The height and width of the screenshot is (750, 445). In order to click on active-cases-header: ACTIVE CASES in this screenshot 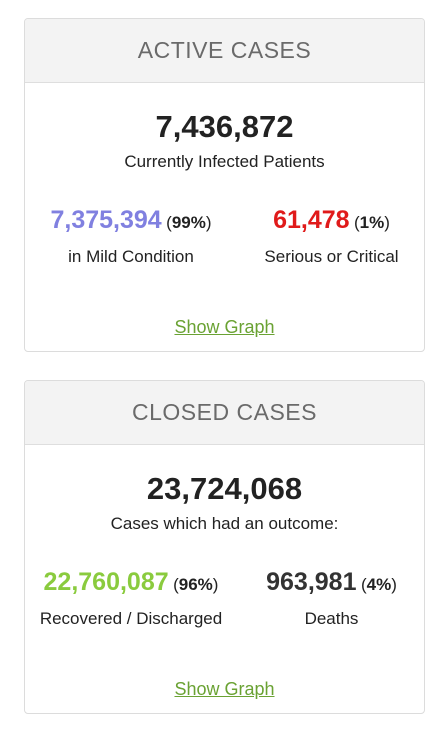, I will do `click(224, 51)`.